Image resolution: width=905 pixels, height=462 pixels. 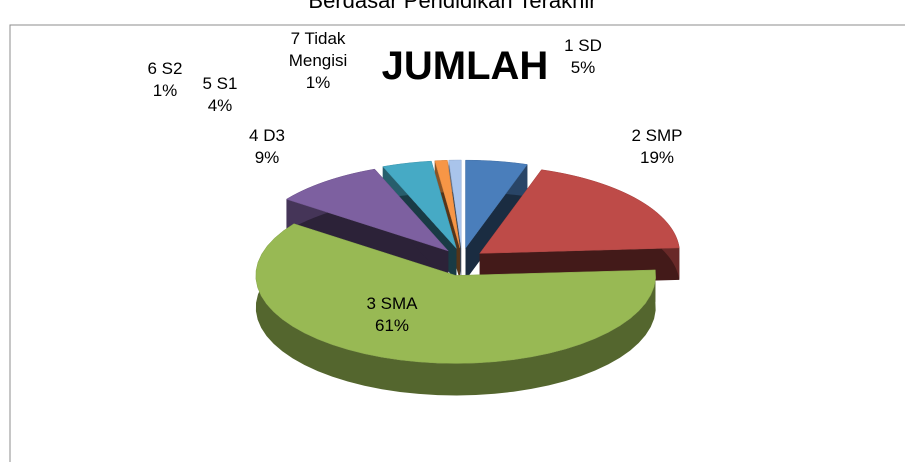 I want to click on data-label: 5 S1 4%, so click(x=220, y=95).